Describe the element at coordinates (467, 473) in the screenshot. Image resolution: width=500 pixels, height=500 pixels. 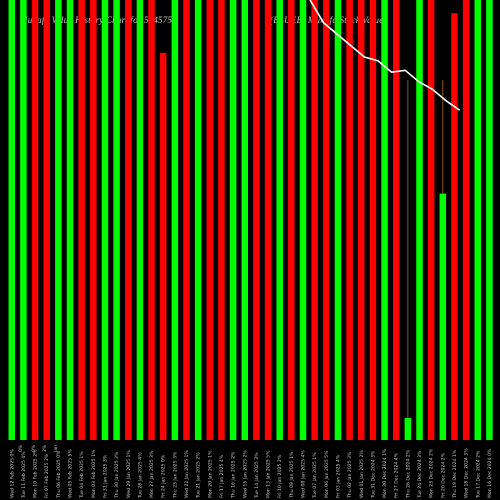
I see `x-tick-label-39: Wed 18 Dec 2024 3%` at that location.